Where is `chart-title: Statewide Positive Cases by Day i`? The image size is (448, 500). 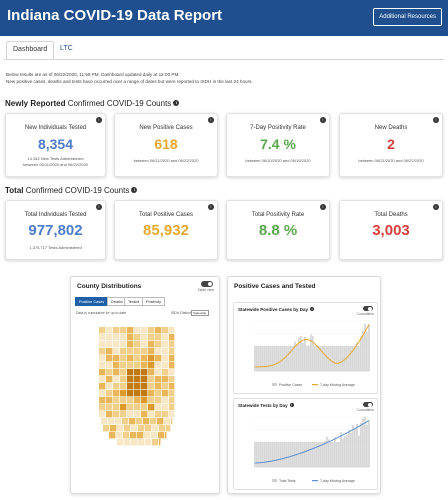 chart-title: Statewide Positive Cases by Day i is located at coordinates (276, 309).